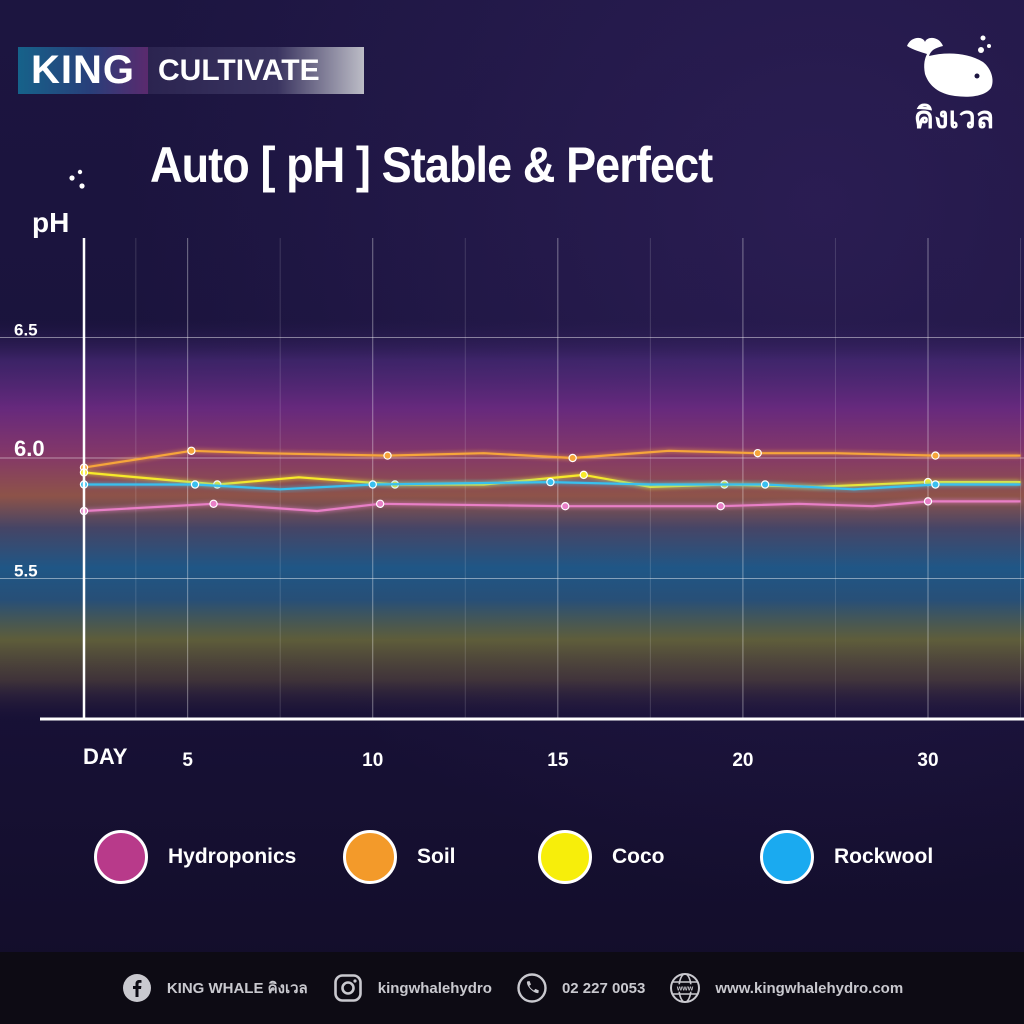  What do you see at coordinates (26, 571) in the screenshot?
I see `y-tick-label: 5.5` at bounding box center [26, 571].